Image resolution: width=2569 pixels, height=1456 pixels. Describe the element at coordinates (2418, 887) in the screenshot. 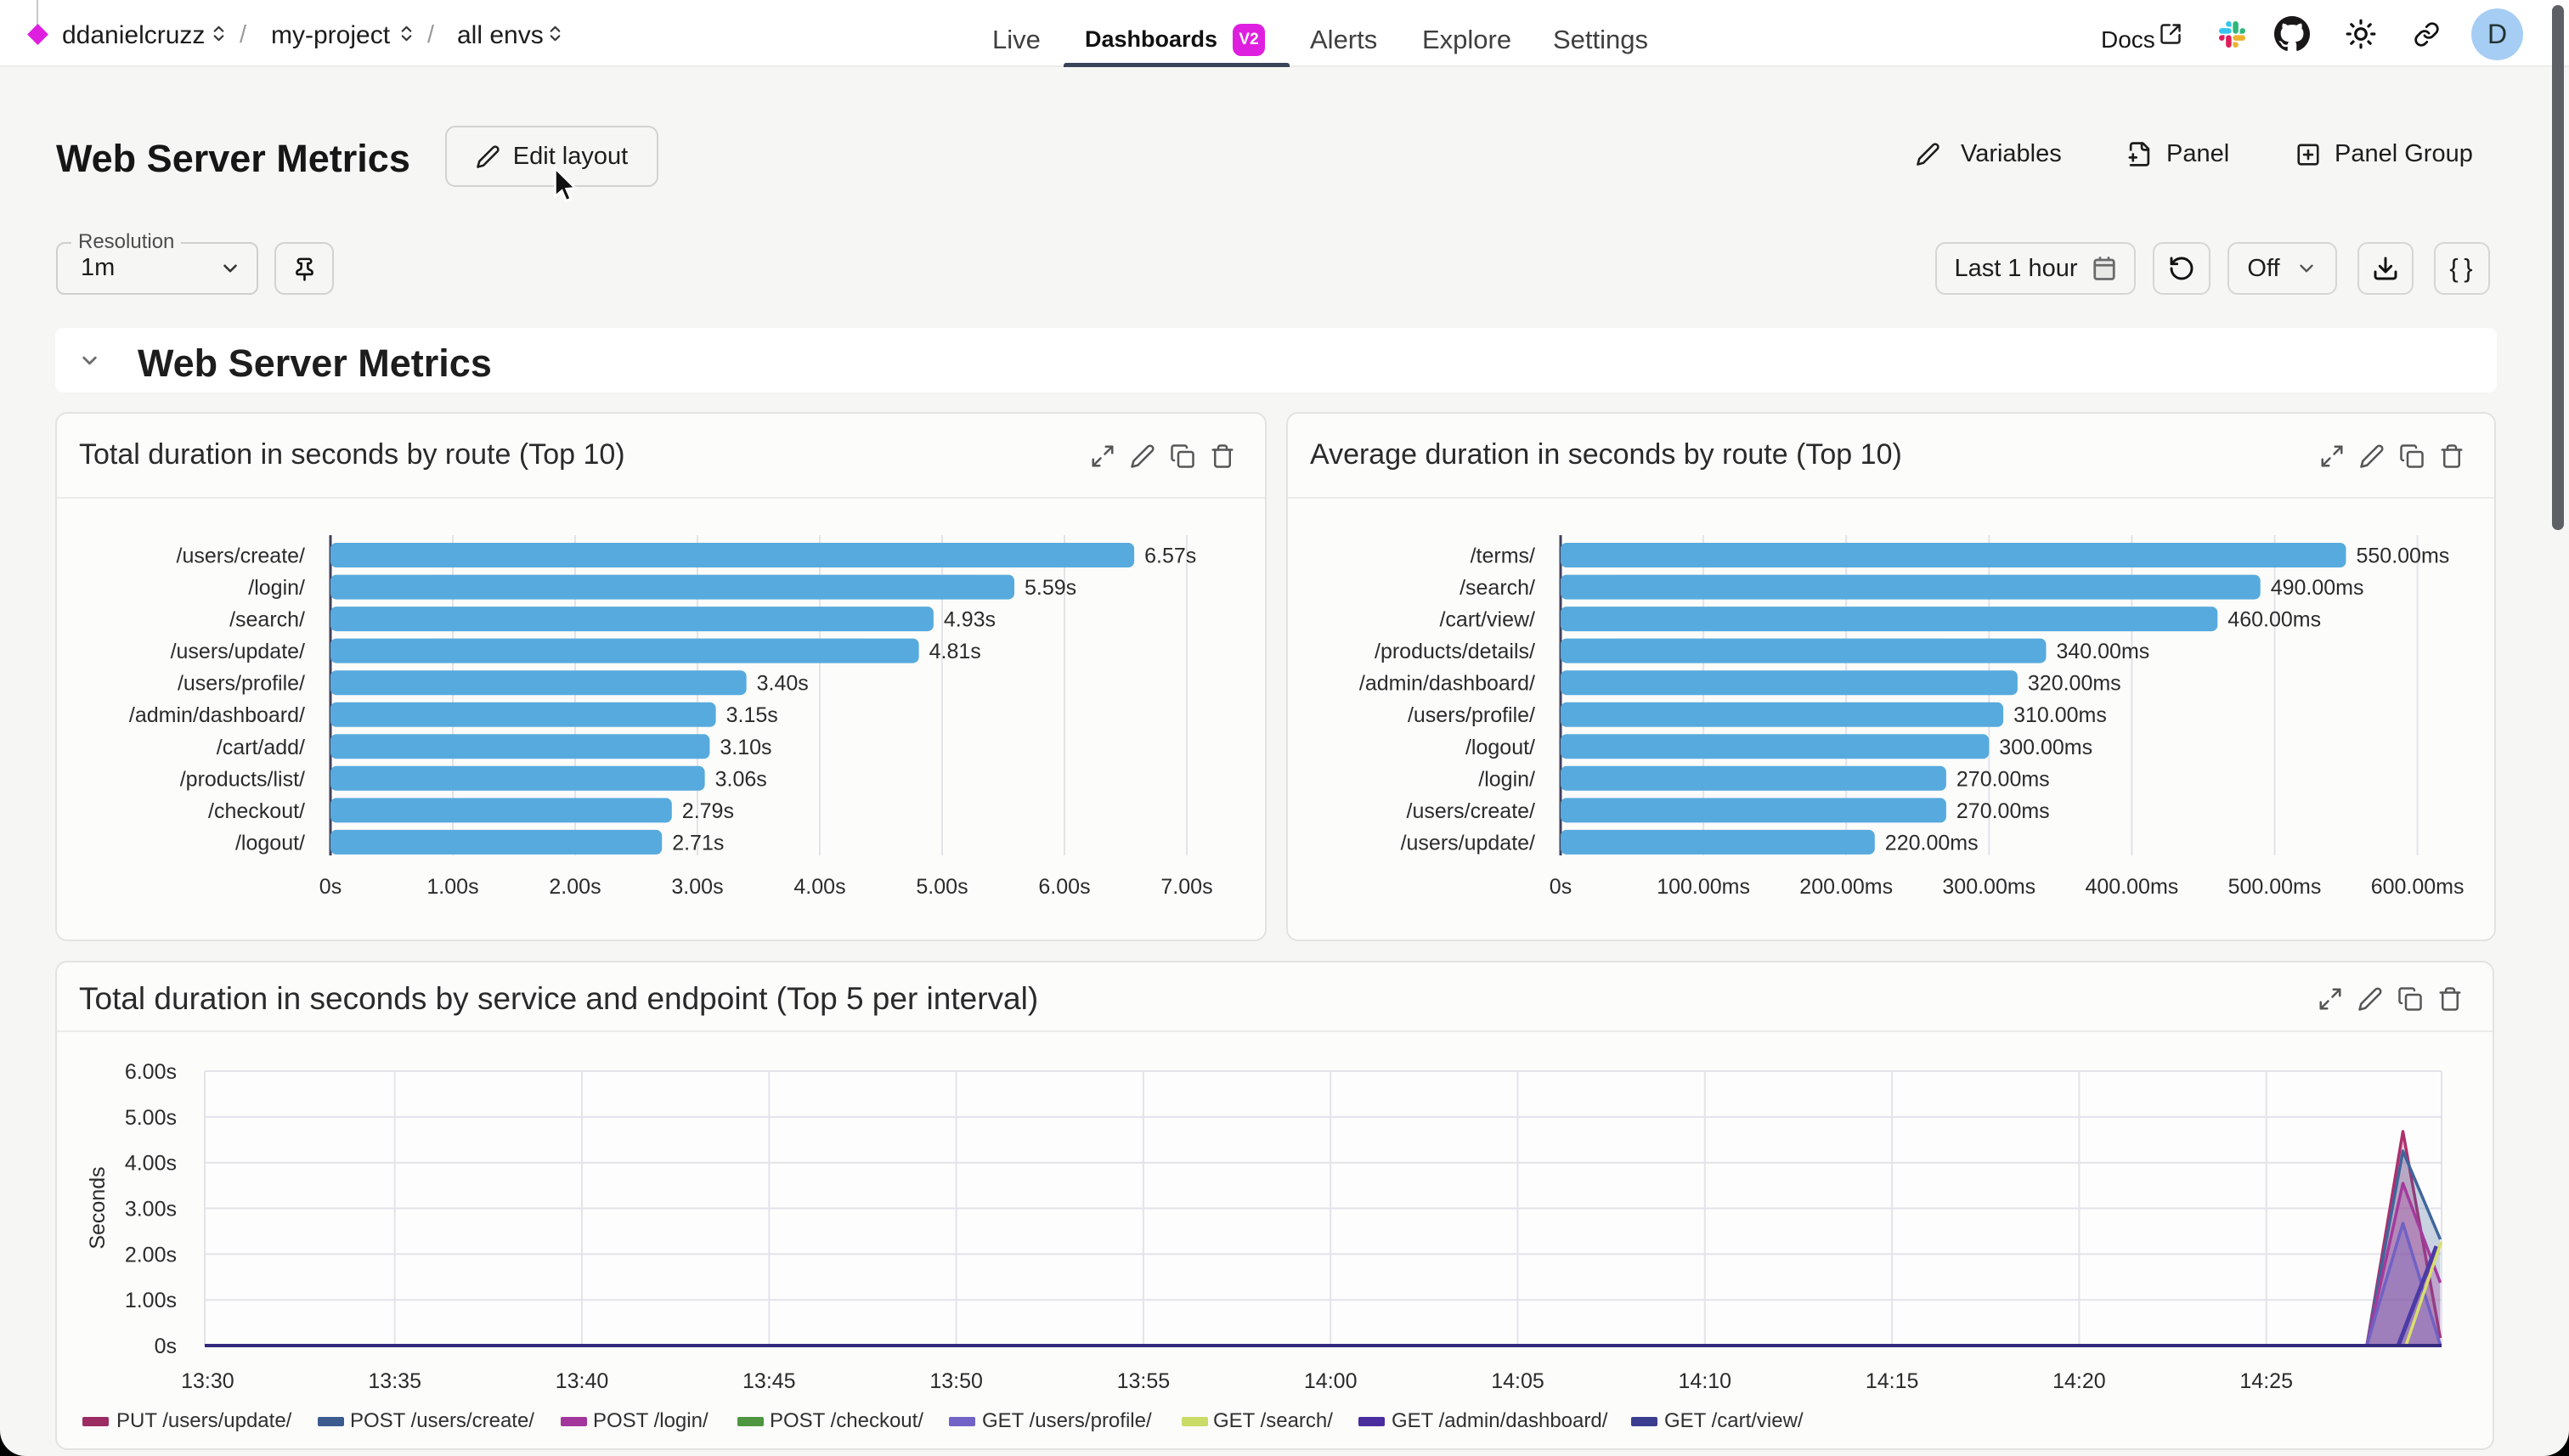

I see `svg-text: 600.00ms` at that location.